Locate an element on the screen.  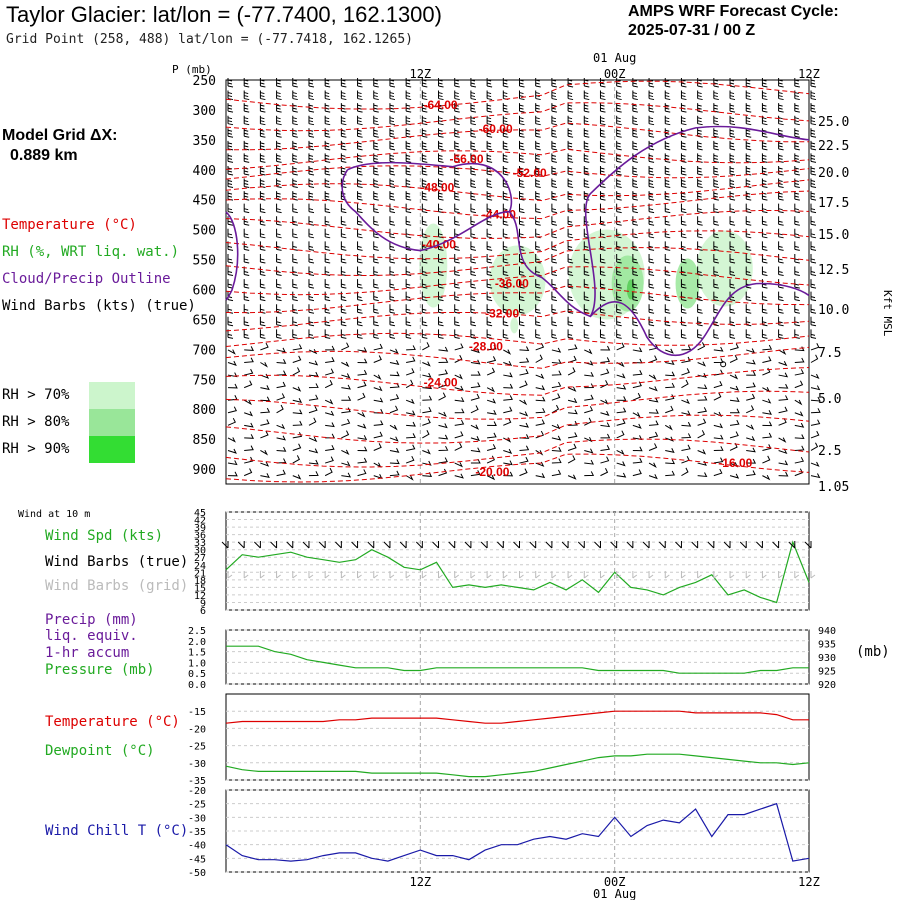
panel-ytick: 1.0 is located at coordinates (197, 663).